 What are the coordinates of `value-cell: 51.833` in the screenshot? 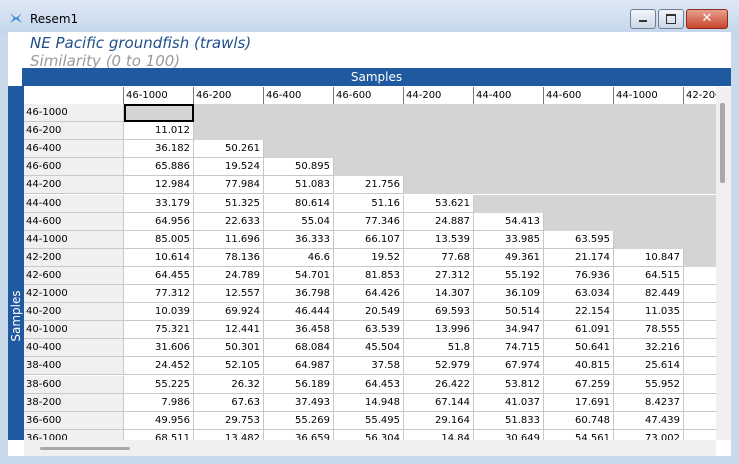 It's located at (509, 420).